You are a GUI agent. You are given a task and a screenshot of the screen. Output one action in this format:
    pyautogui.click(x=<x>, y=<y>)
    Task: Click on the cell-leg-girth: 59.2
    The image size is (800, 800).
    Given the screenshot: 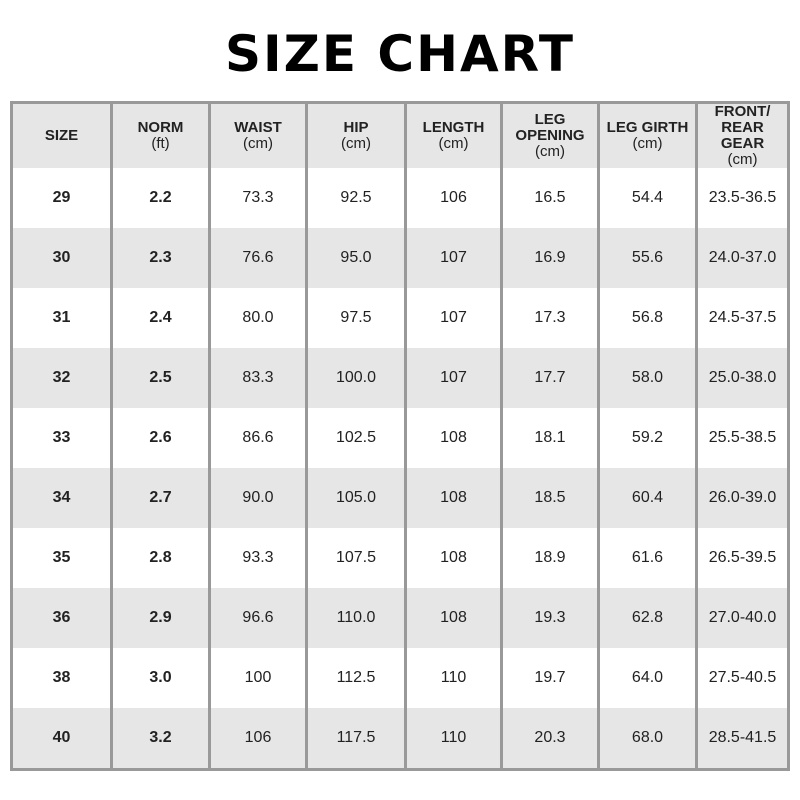 What is the action you would take?
    pyautogui.click(x=647, y=438)
    